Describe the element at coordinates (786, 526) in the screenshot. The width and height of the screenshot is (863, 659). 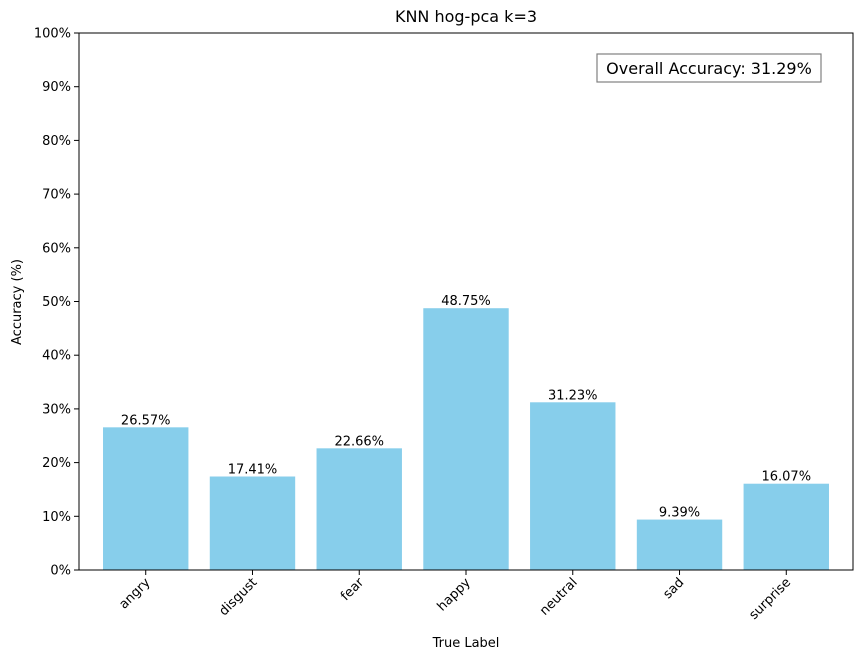
I see `bar-surprise` at that location.